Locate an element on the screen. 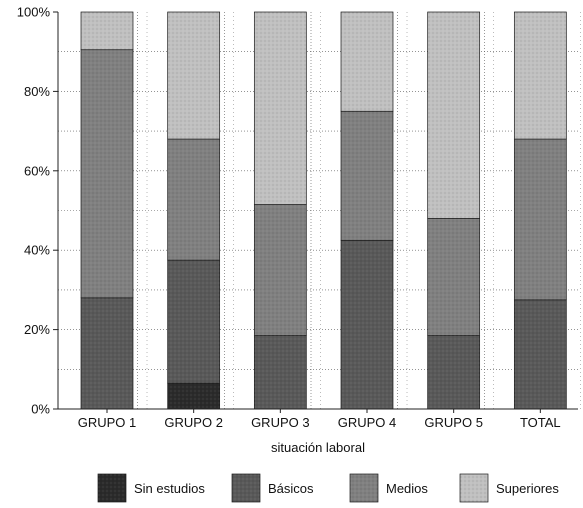 This screenshot has width=583, height=508. y-tick-label: 20% is located at coordinates (37, 329).